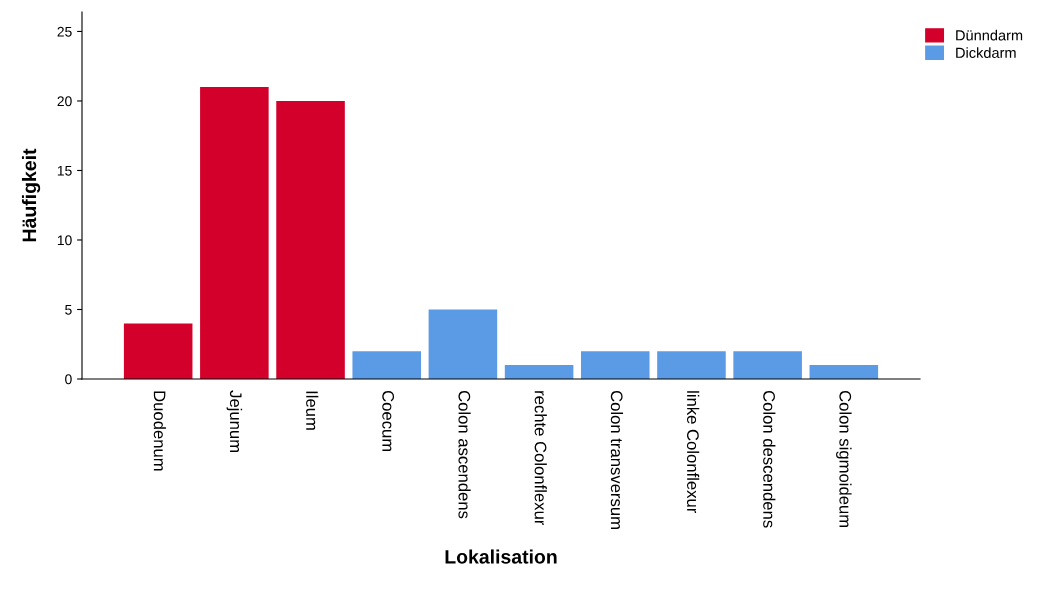 The width and height of the screenshot is (1037, 589). What do you see at coordinates (617, 459) in the screenshot?
I see `x-tick-label: Colon transversum` at bounding box center [617, 459].